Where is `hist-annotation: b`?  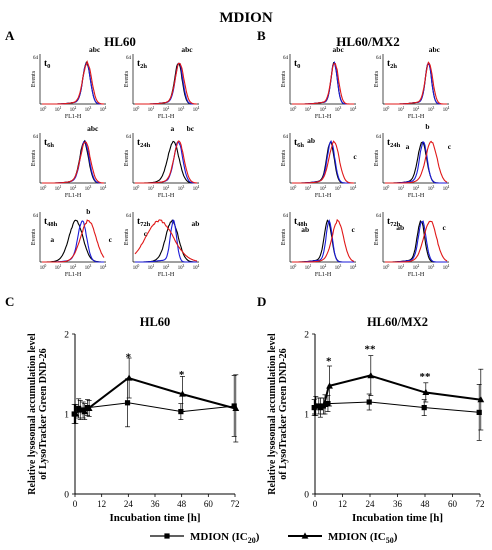
hist-annotation: b is located at coordinates (427, 126).